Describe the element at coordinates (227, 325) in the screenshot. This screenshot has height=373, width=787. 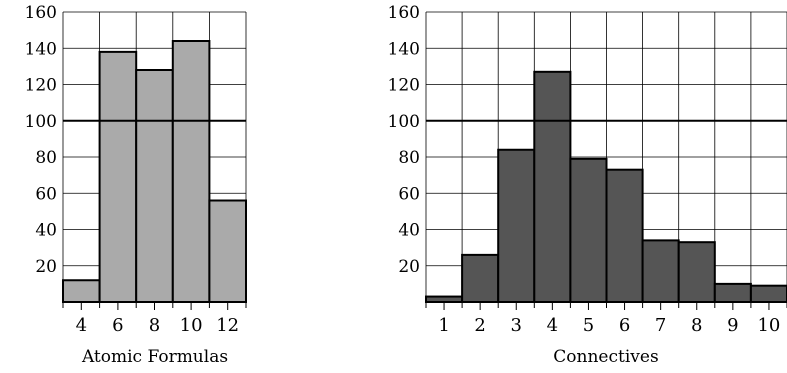
I see `x-tick-label: 12` at that location.